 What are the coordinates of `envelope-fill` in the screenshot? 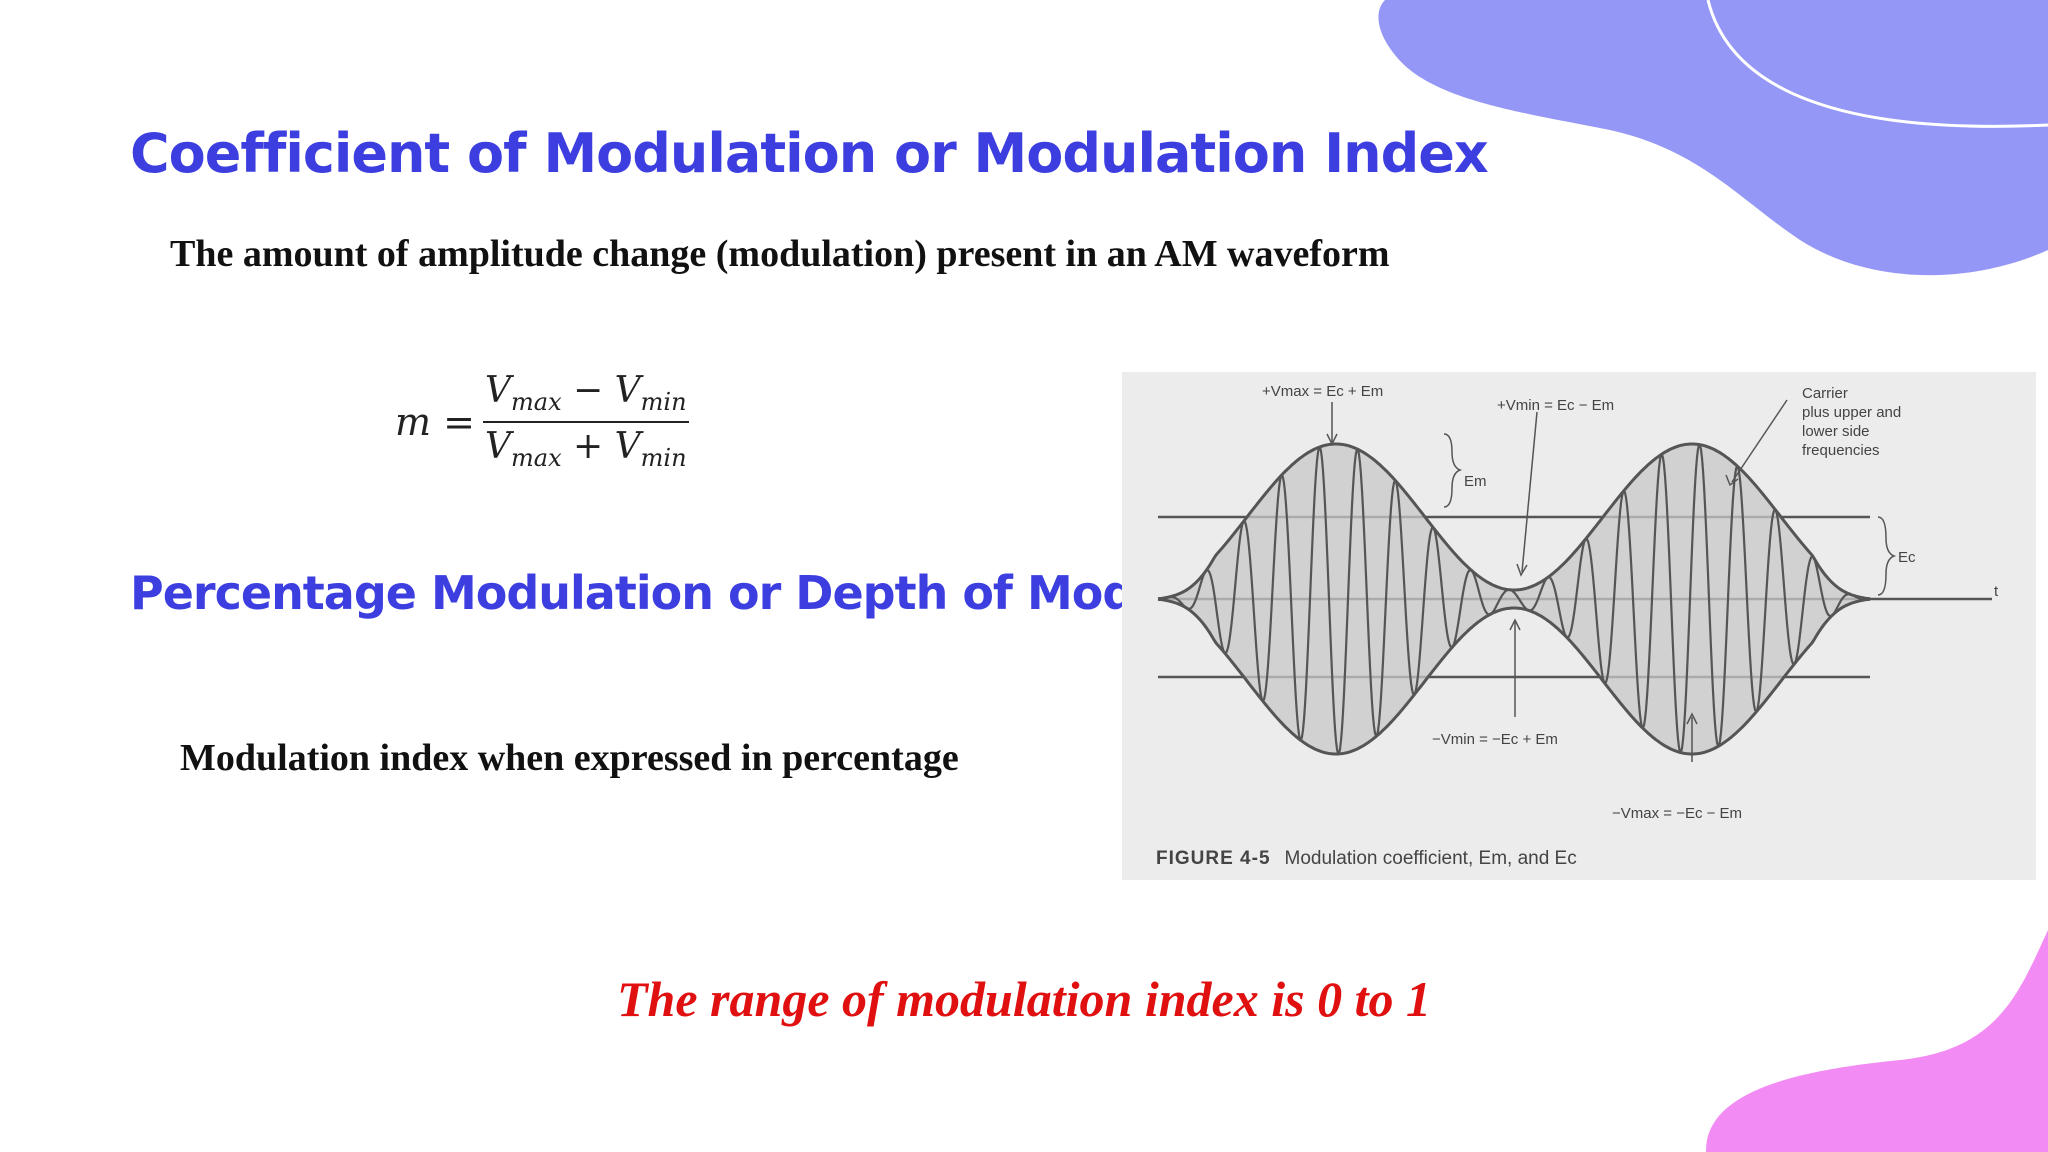 It's located at (1514, 599).